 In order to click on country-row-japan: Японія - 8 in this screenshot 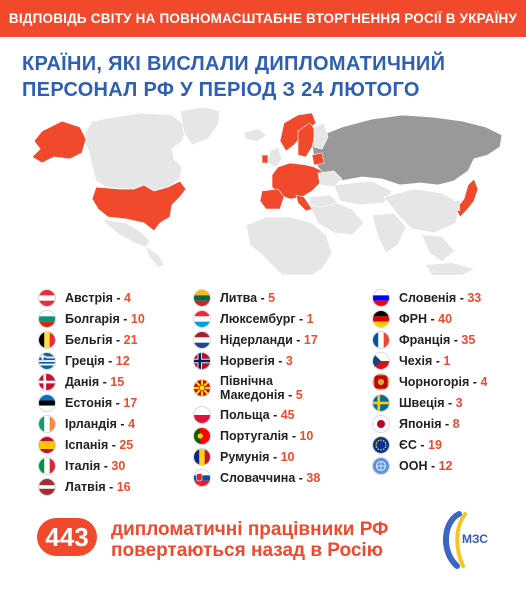, I will do `click(429, 423)`.